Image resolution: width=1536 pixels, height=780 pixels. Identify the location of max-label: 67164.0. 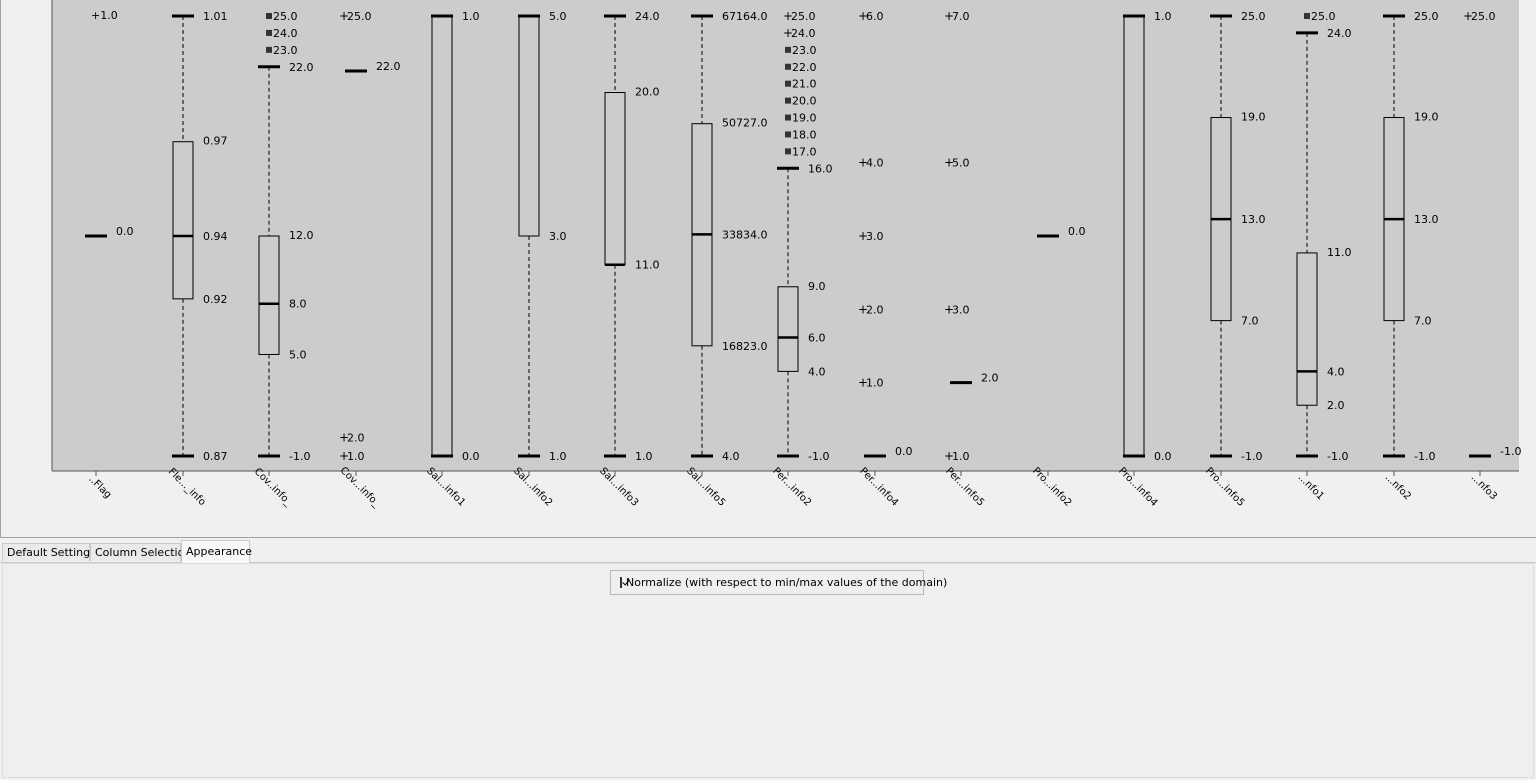
(745, 16).